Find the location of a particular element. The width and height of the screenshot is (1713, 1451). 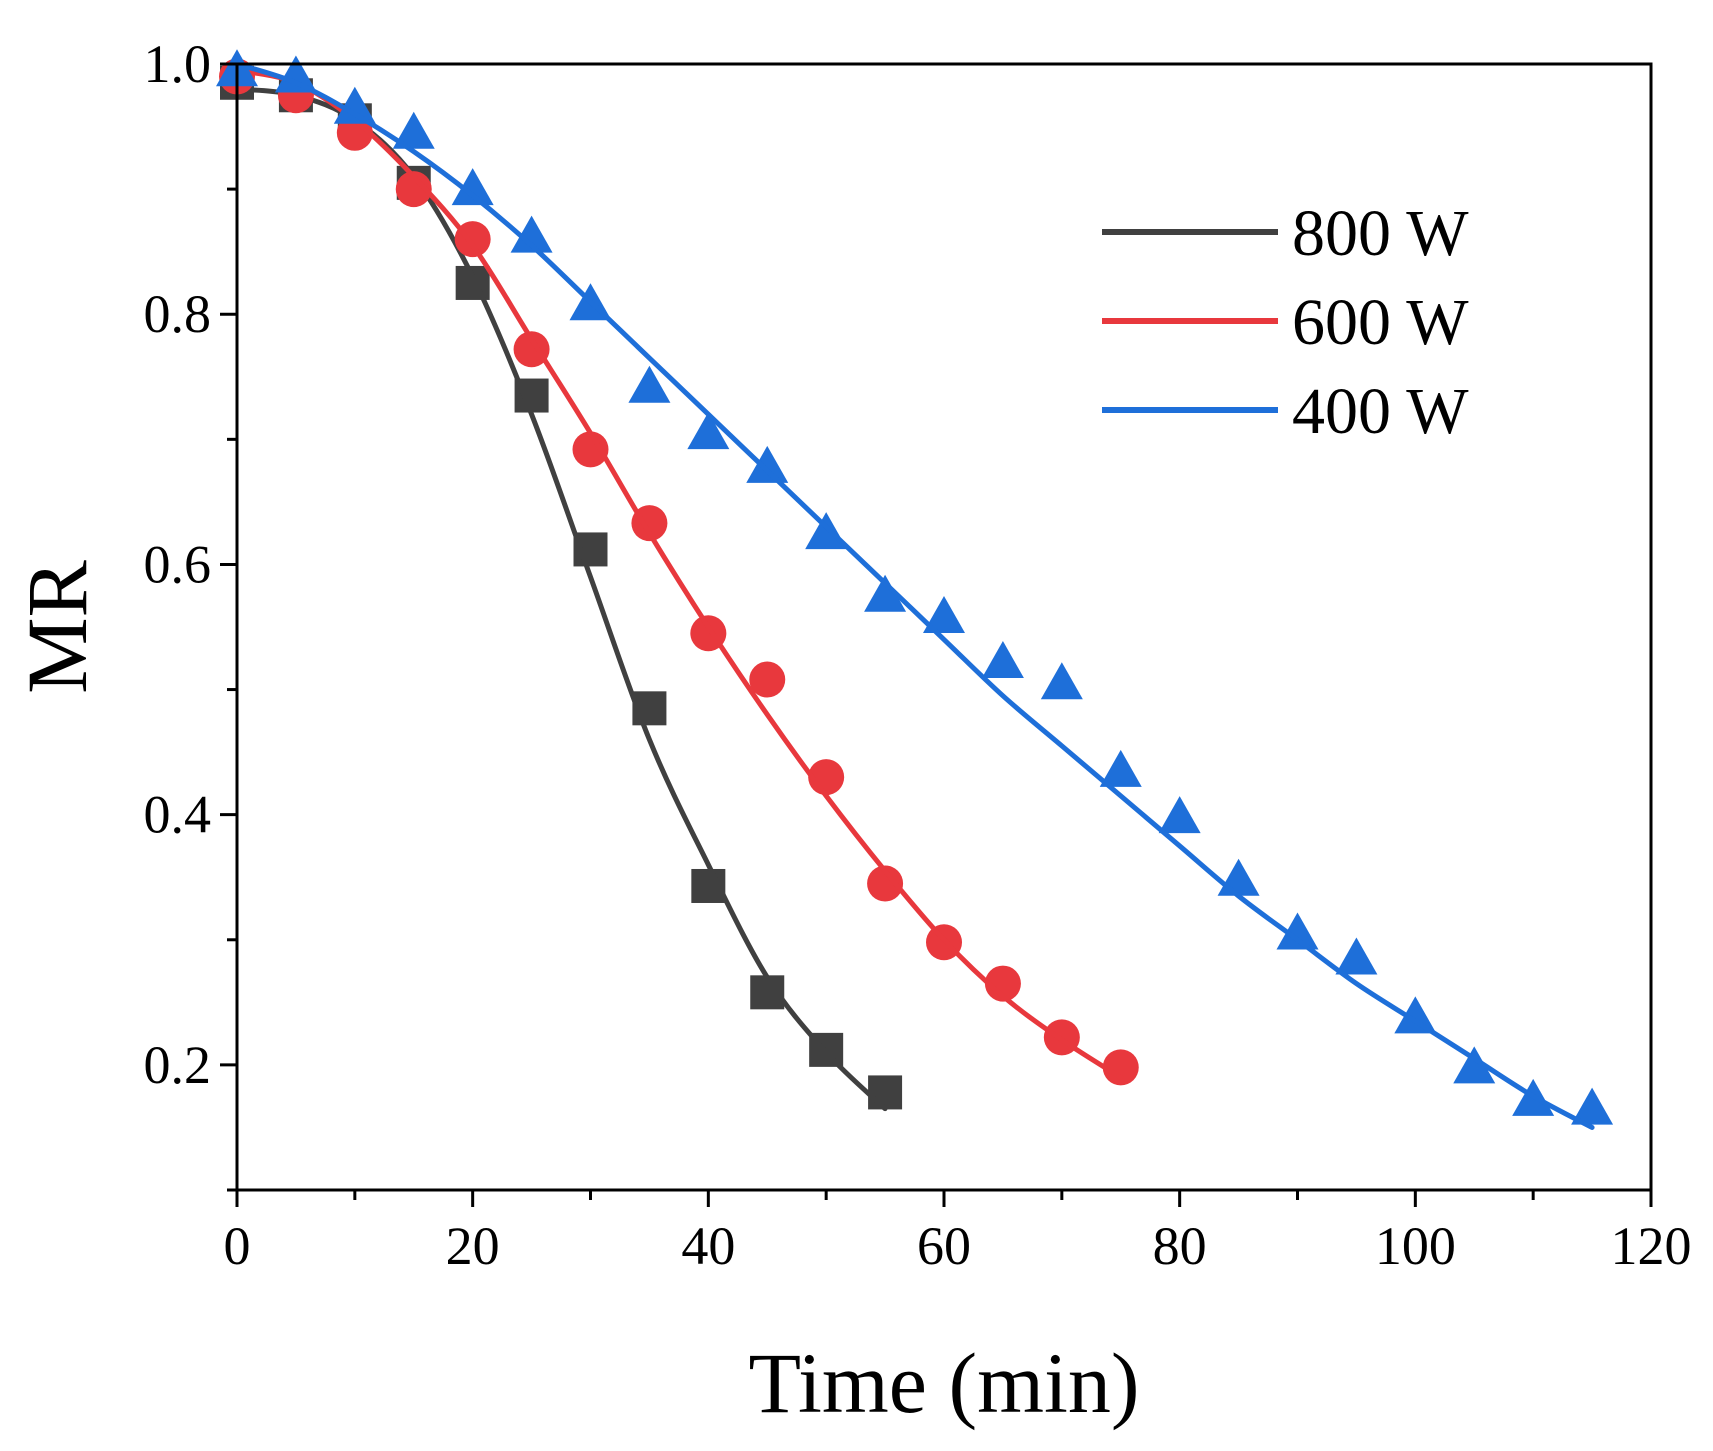

x-tick-label: 100 is located at coordinates (1415, 1246).